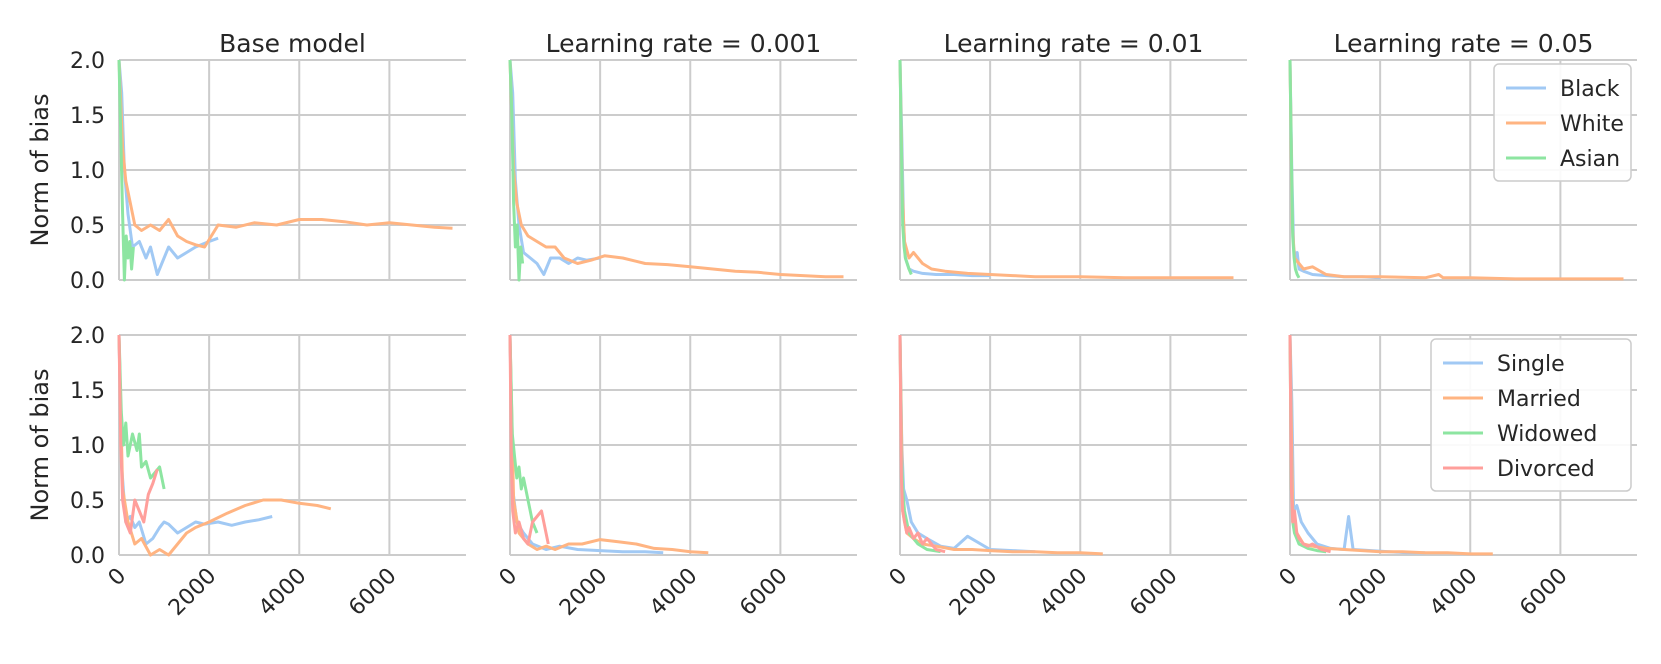  I want to click on panel-1-0: 0.0 0.5 1.0 1.5 2.0 Norm of bias 0 2000 4000 6000, so click(246, 472).